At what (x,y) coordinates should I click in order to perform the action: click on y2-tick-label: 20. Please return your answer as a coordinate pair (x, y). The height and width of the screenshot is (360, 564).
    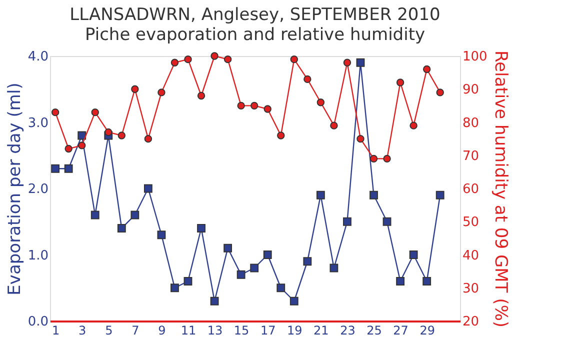
    Looking at the image, I should click on (471, 322).